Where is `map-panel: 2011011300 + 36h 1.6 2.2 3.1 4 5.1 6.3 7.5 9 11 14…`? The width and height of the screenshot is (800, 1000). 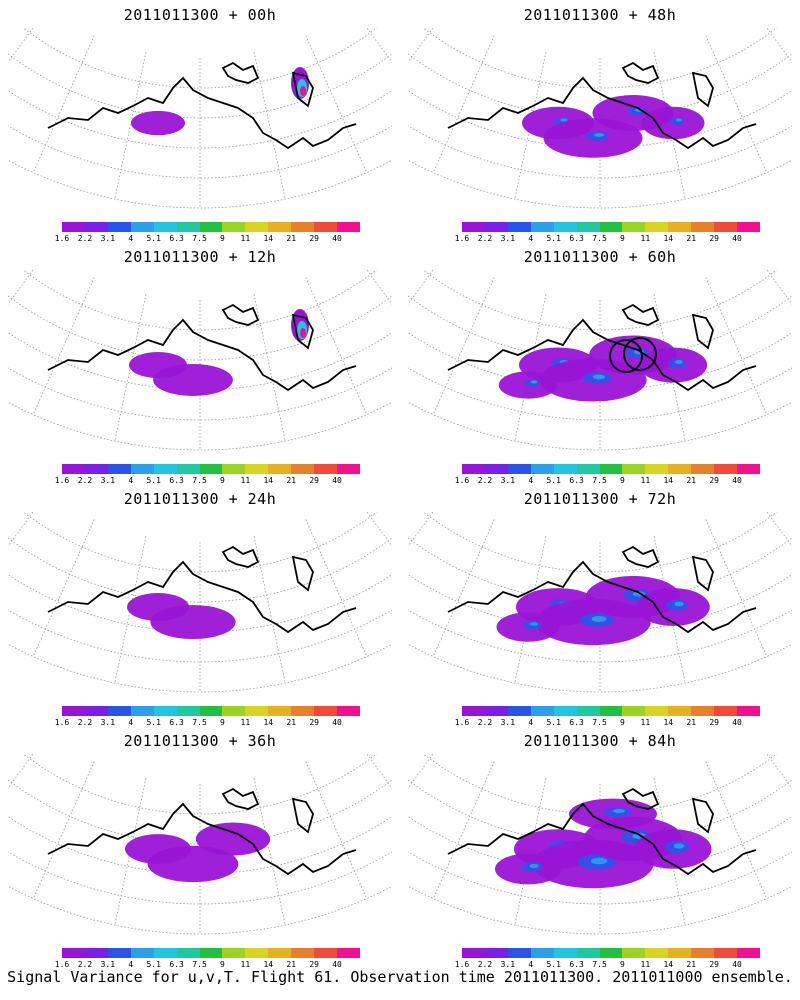
map-panel: 2011011300 + 36h 1.6 2.2 3.1 4 5.1 6.3 7.5 9 11 14… is located at coordinates (200, 851).